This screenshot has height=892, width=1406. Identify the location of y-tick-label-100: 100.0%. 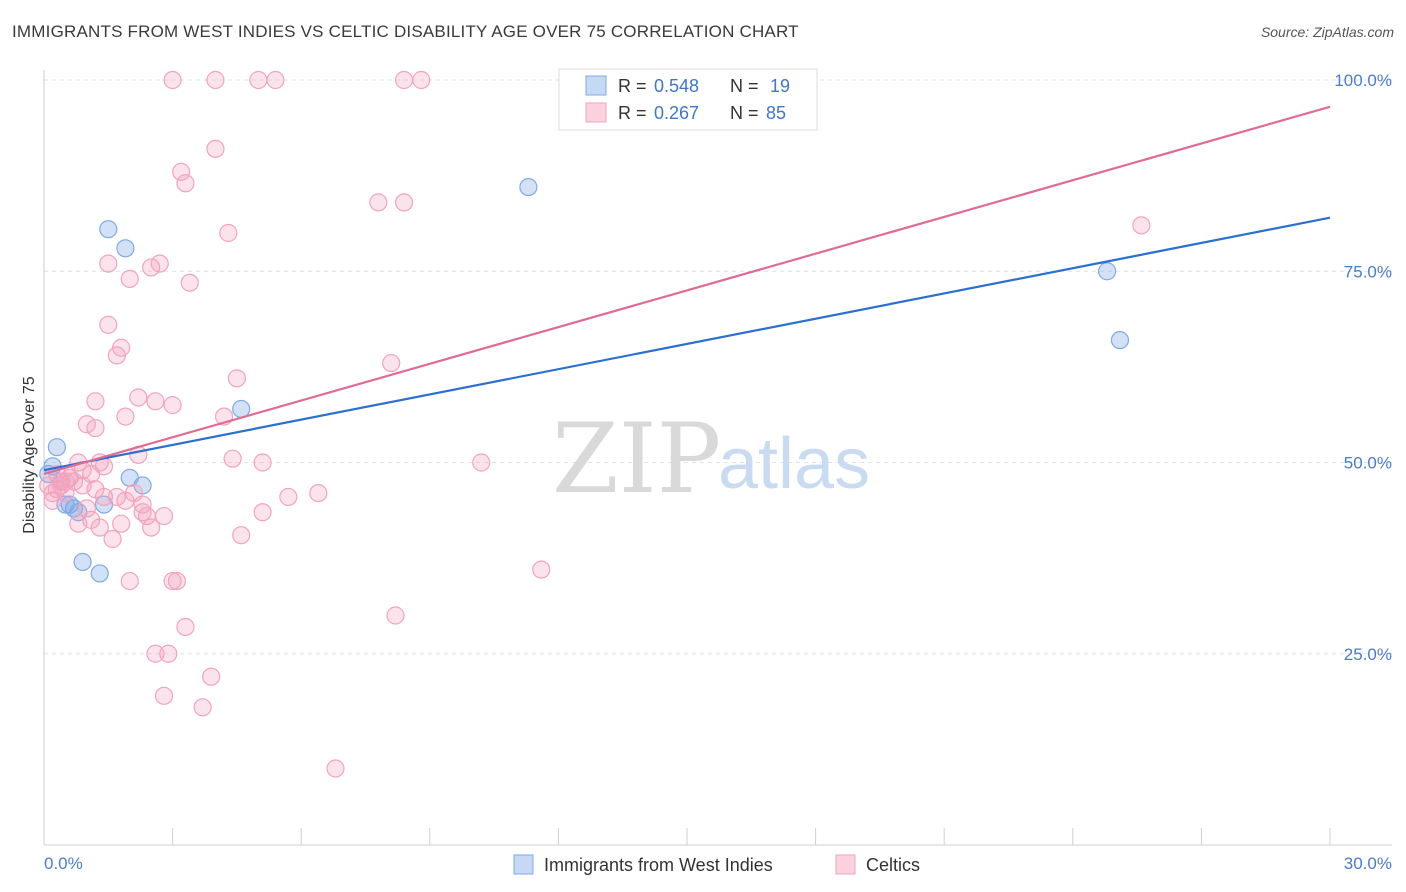
(1363, 80).